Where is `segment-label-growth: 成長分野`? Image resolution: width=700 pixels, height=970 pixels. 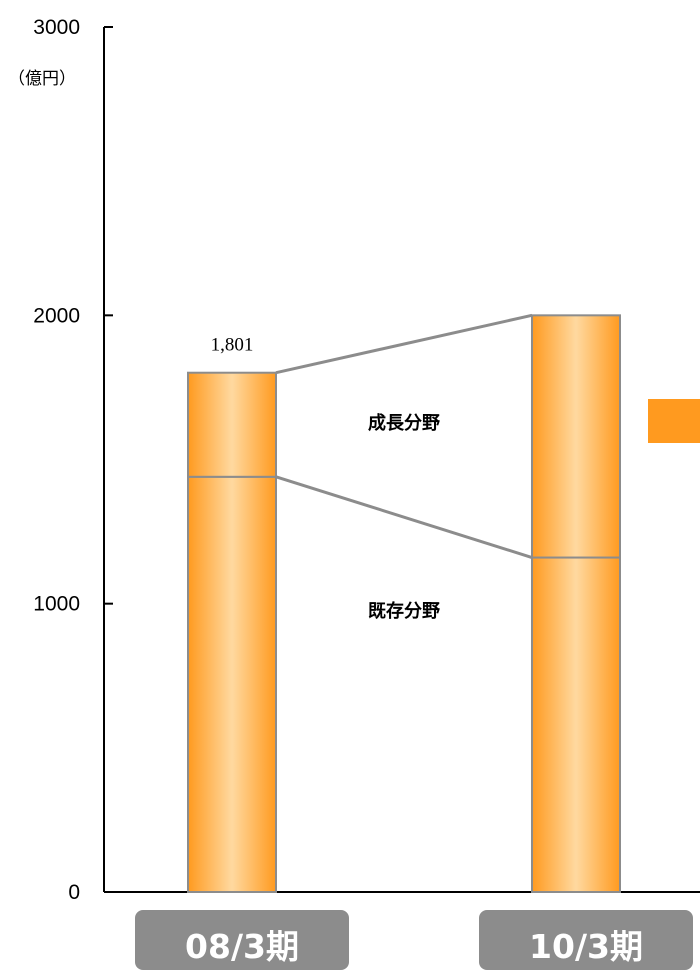 segment-label-growth: 成長分野 is located at coordinates (404, 423).